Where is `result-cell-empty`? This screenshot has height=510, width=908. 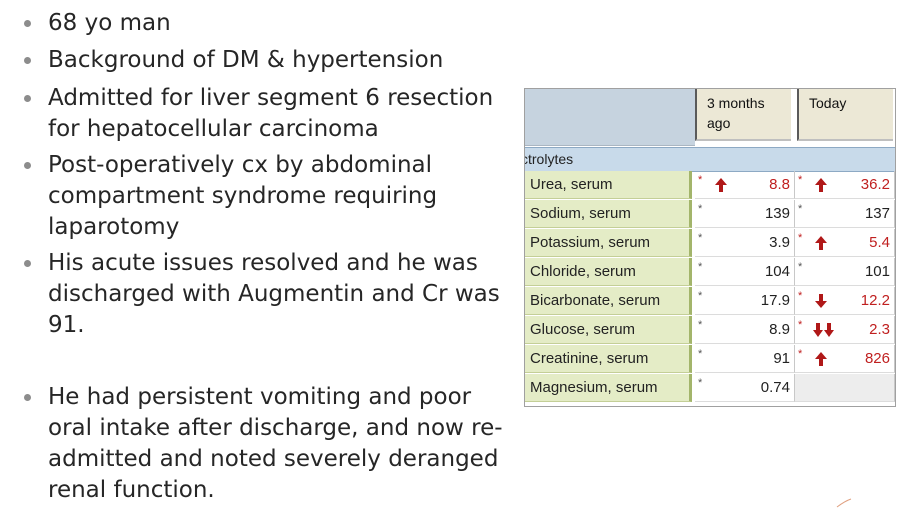
result-cell-empty is located at coordinates (845, 388).